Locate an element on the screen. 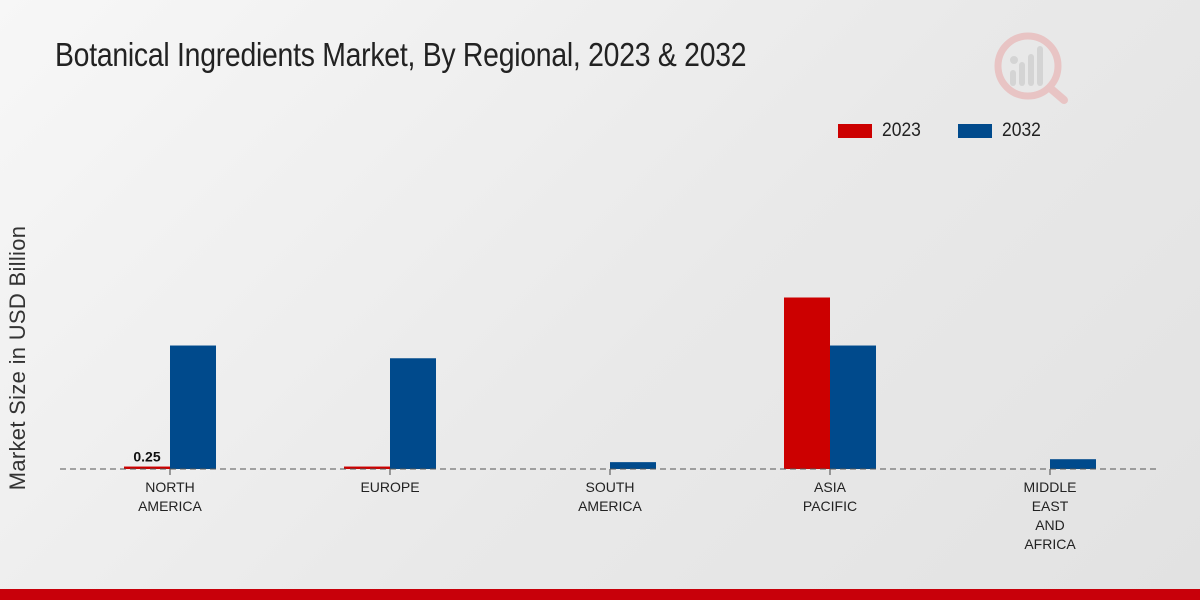 The image size is (1200, 600). bar-2032-asia-pacific is located at coordinates (853, 407).